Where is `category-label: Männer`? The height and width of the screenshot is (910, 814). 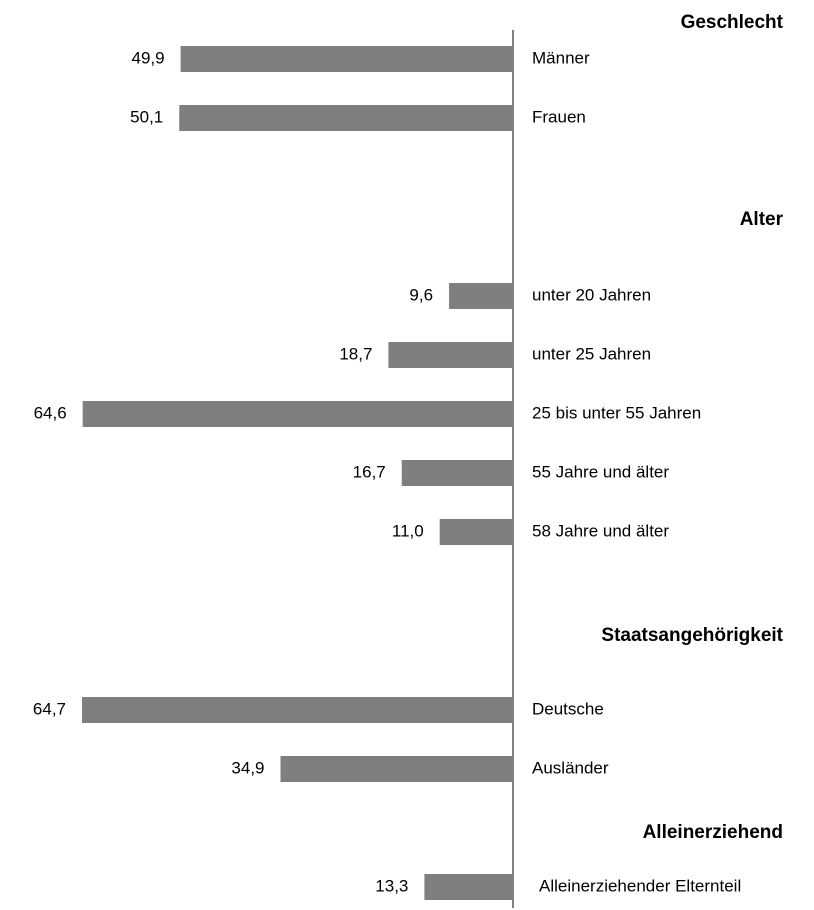 category-label: Männer is located at coordinates (561, 57).